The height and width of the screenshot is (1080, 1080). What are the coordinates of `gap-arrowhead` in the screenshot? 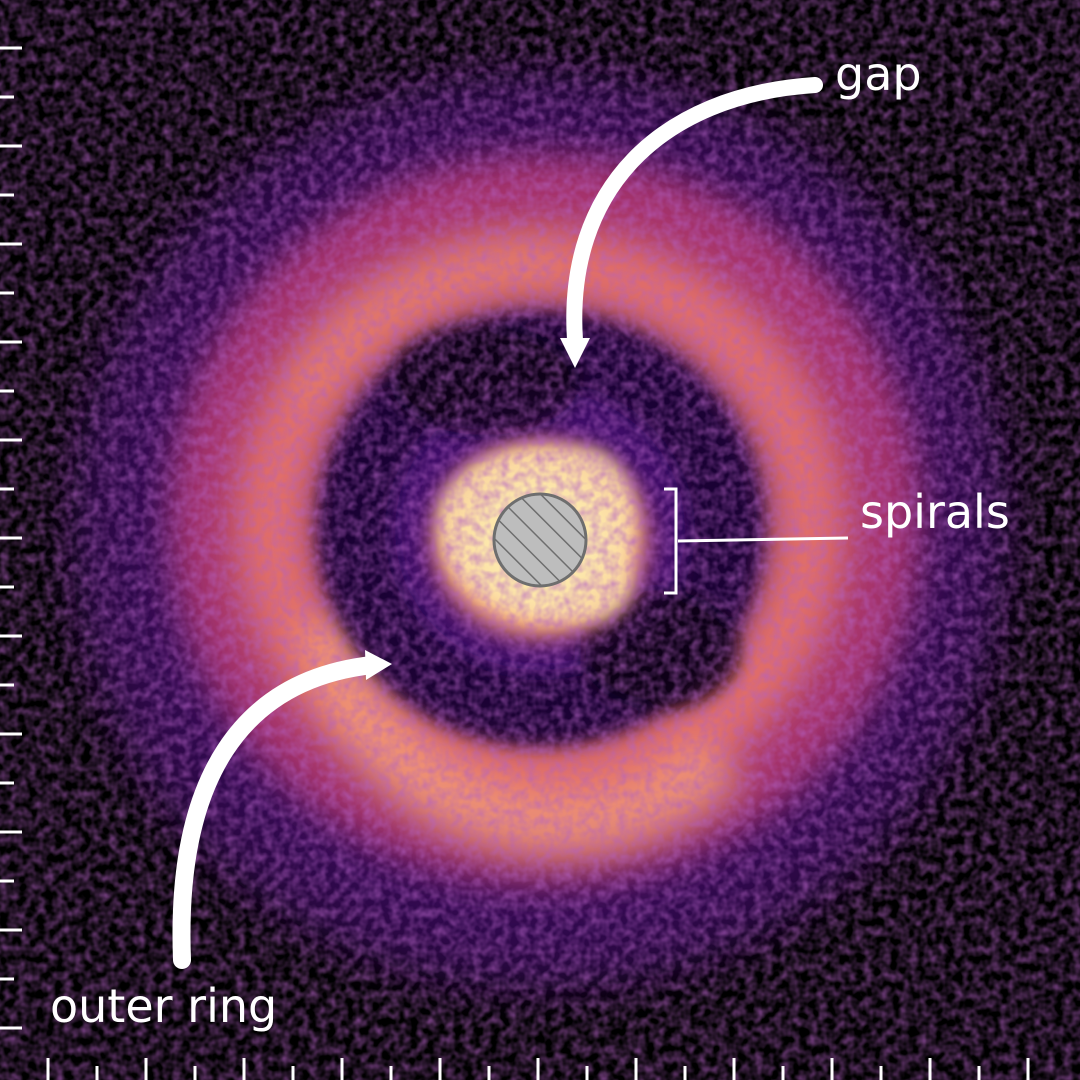 It's located at (575, 353).